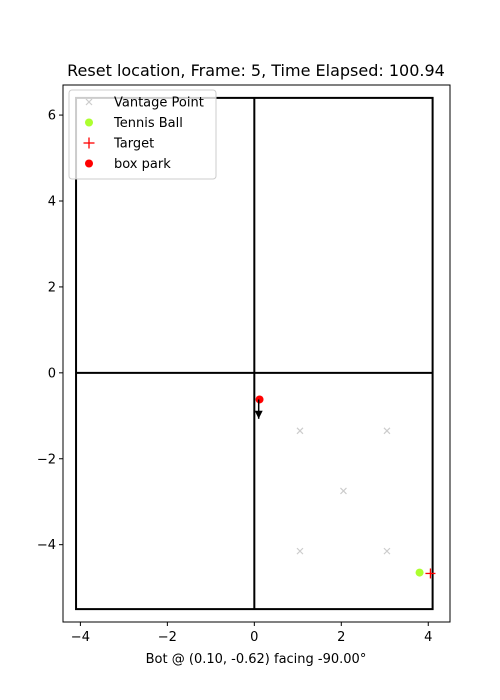 This screenshot has height=700, width=500. Describe the element at coordinates (46, 459) in the screenshot. I see `y-tick-label: −2` at that location.